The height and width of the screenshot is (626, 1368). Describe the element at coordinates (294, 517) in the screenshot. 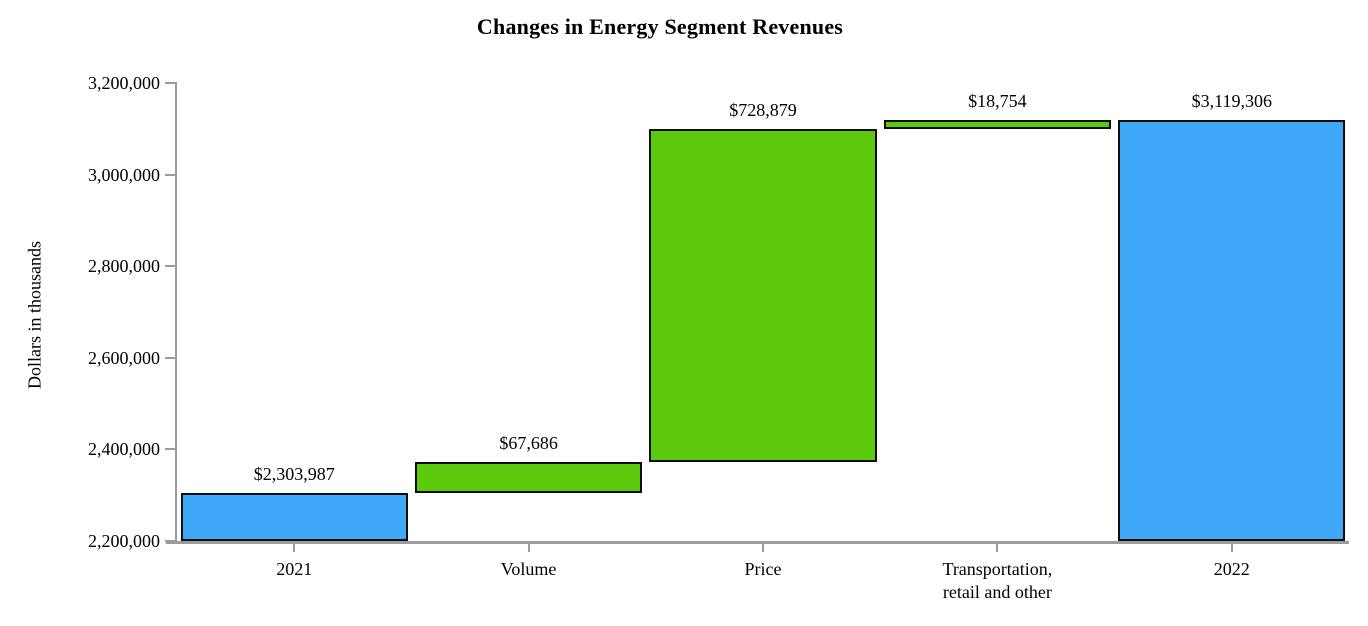

I see `bar-2021` at that location.